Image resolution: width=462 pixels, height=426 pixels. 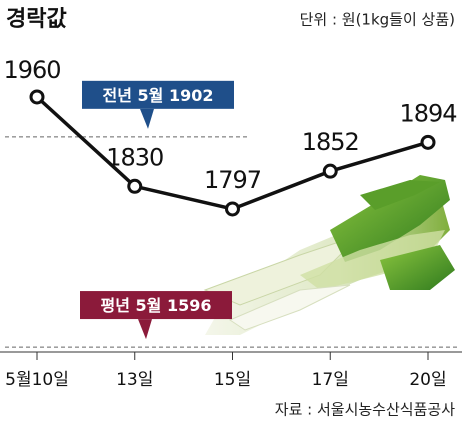 I want to click on x-tick-label: 15일, so click(x=232, y=380).